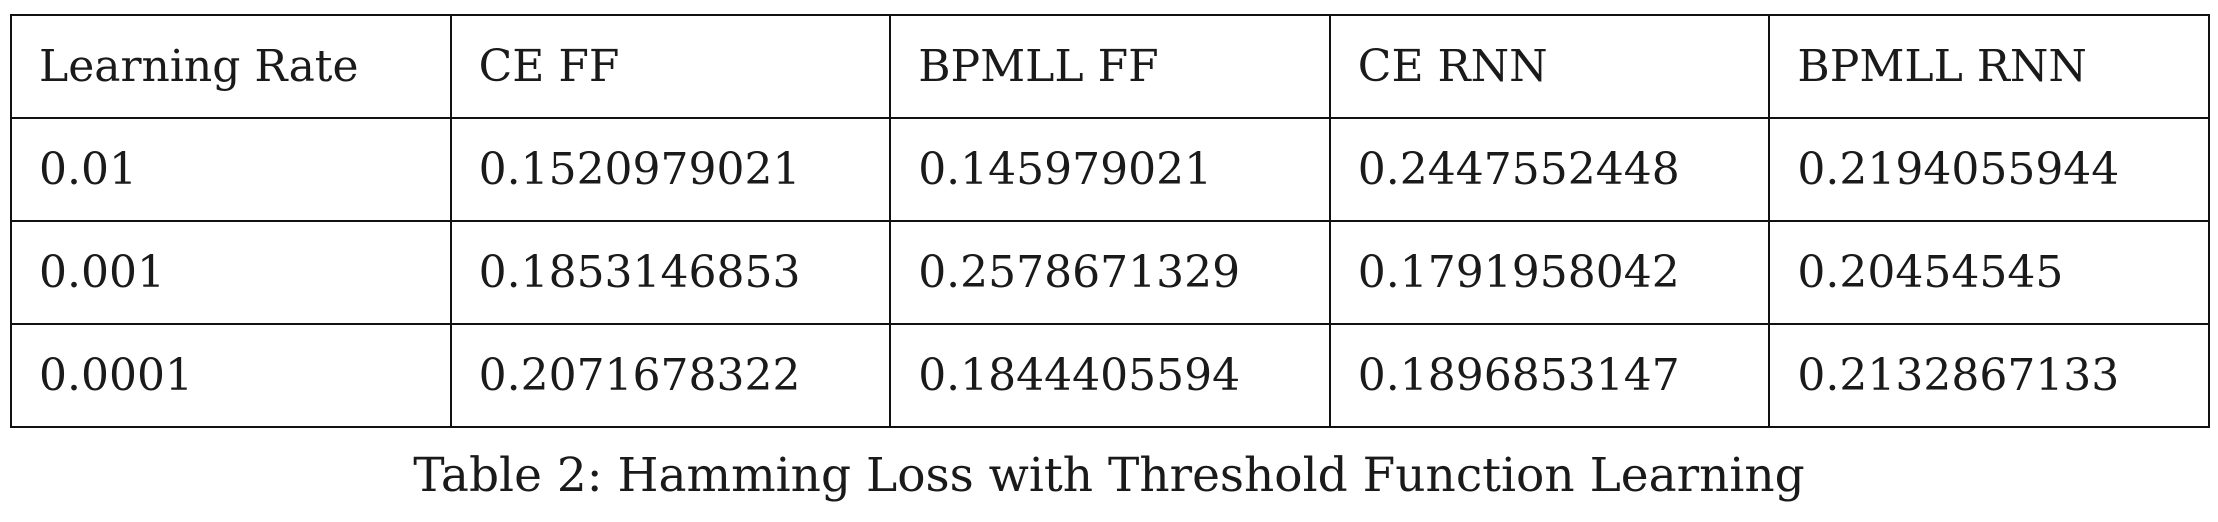 Image resolution: width=2218 pixels, height=522 pixels. What do you see at coordinates (670, 169) in the screenshot?
I see `table-cell: 0.1520979021` at bounding box center [670, 169].